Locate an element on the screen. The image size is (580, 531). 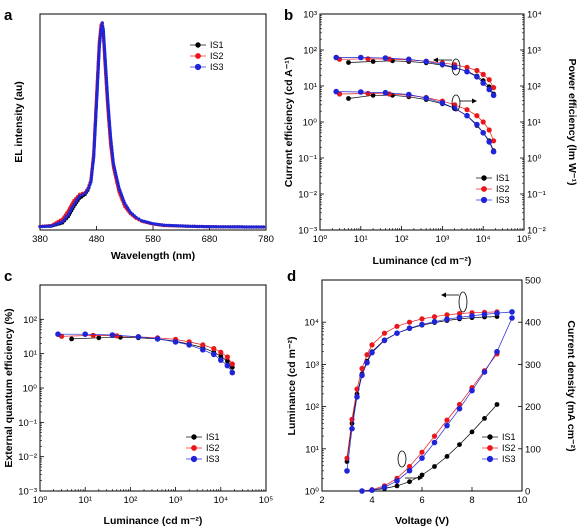
panel-label-b: b is located at coordinates (288, 15).